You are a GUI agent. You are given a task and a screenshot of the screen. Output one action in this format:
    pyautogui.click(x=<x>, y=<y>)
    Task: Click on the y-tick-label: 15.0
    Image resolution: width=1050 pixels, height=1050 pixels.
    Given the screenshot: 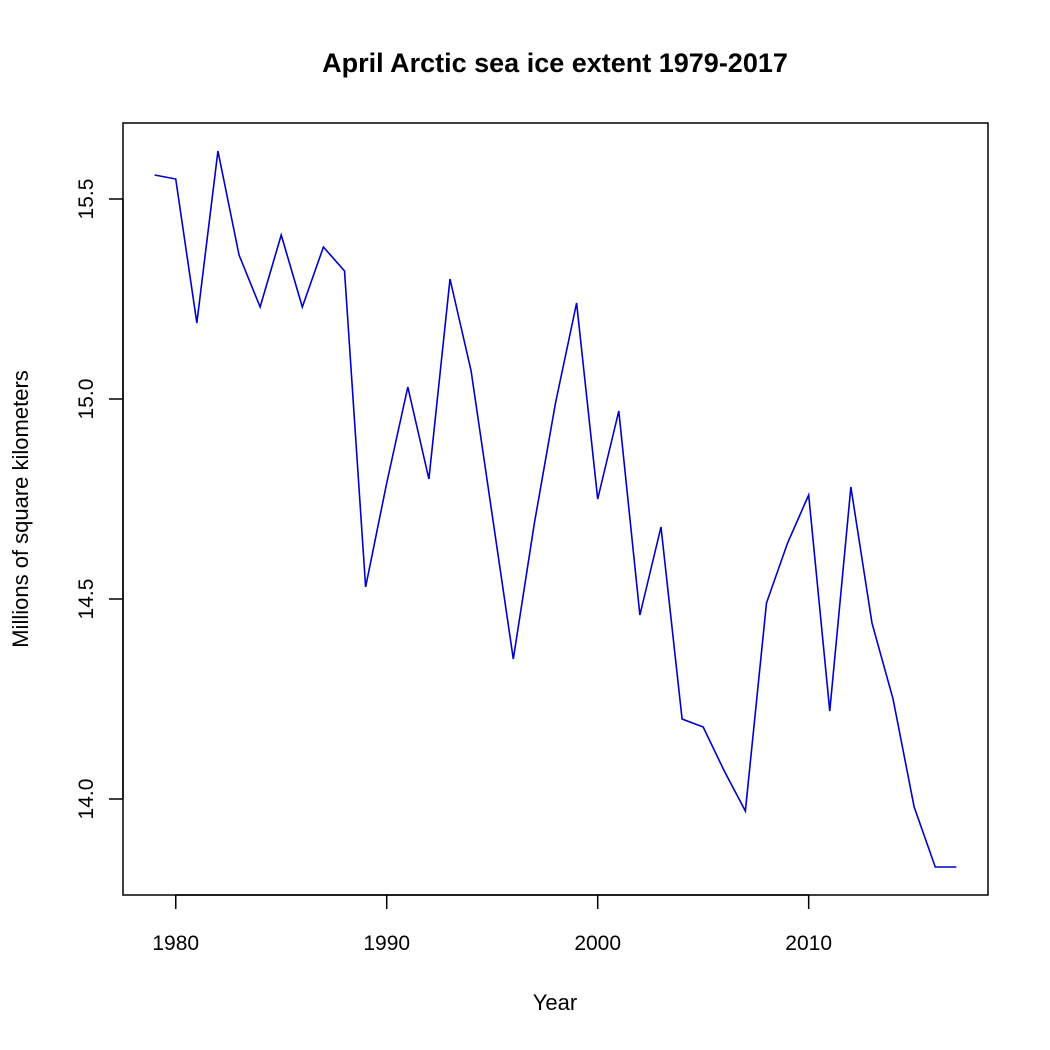 What is the action you would take?
    pyautogui.click(x=86, y=399)
    